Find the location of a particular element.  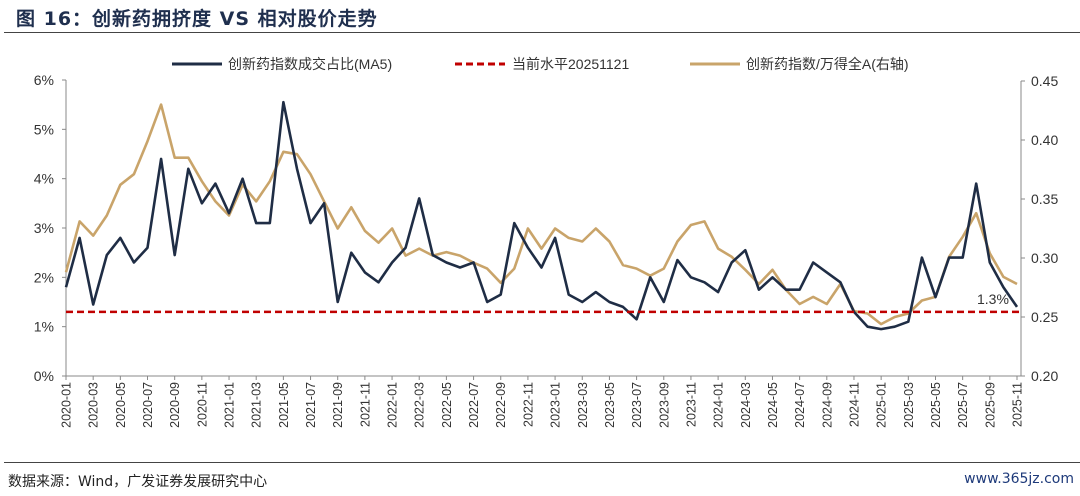

x-axis-tick-label: 2025-05 is located at coordinates (936, 405).